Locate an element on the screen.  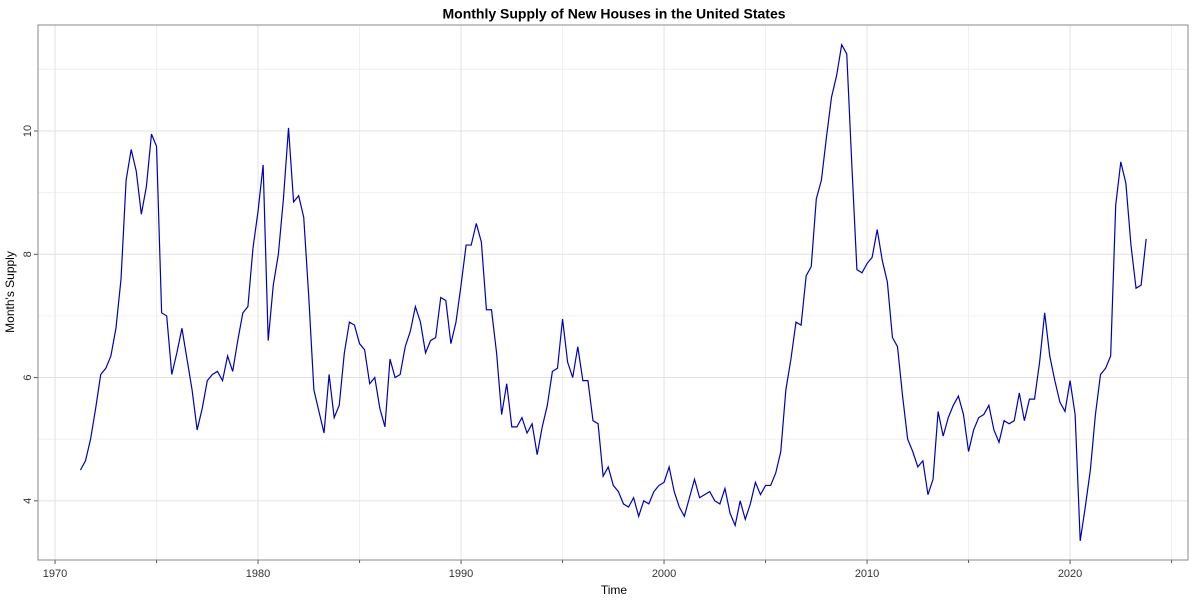
y-axis-title: Month's Supply is located at coordinates (10, 292).